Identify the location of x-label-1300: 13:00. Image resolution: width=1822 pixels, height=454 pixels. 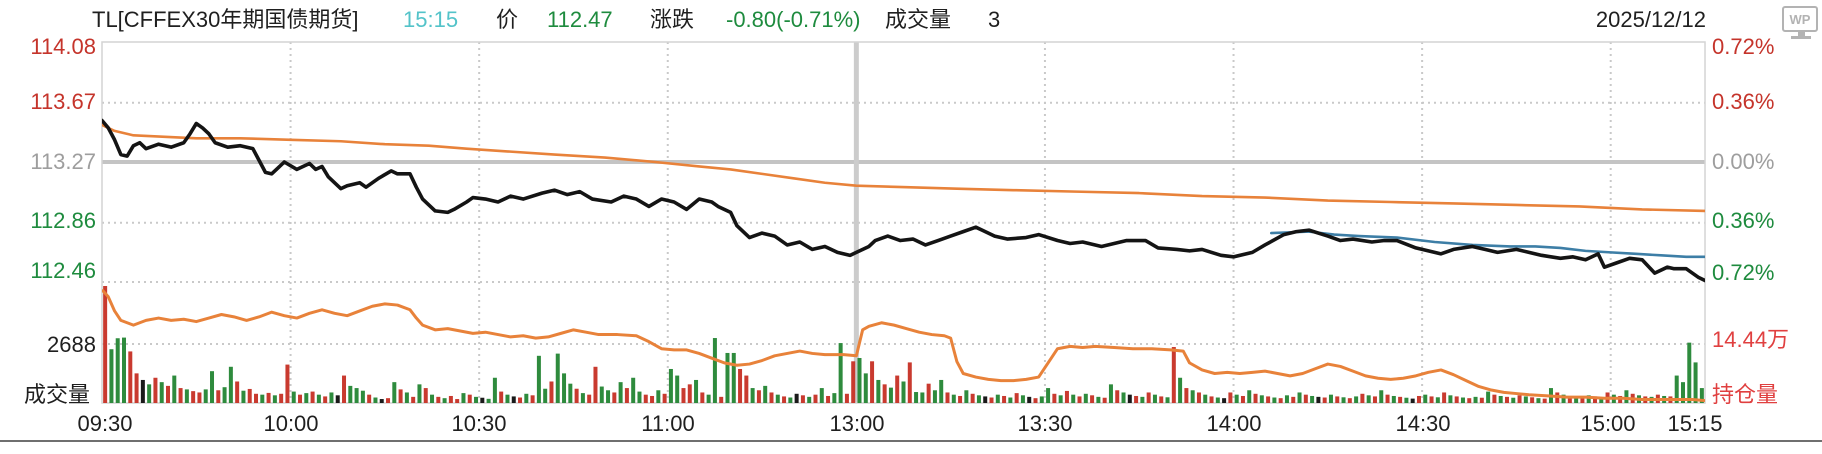
(857, 423).